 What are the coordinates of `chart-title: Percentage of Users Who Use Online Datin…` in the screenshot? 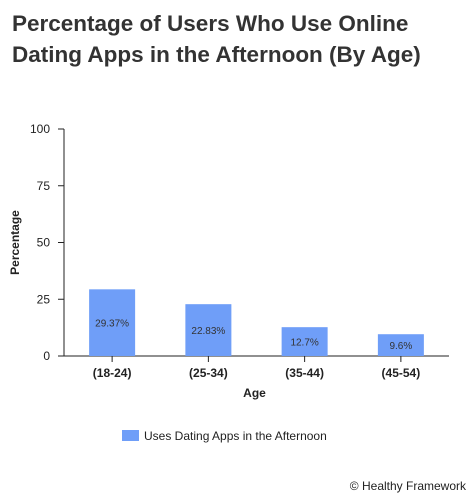 It's located at (216, 39).